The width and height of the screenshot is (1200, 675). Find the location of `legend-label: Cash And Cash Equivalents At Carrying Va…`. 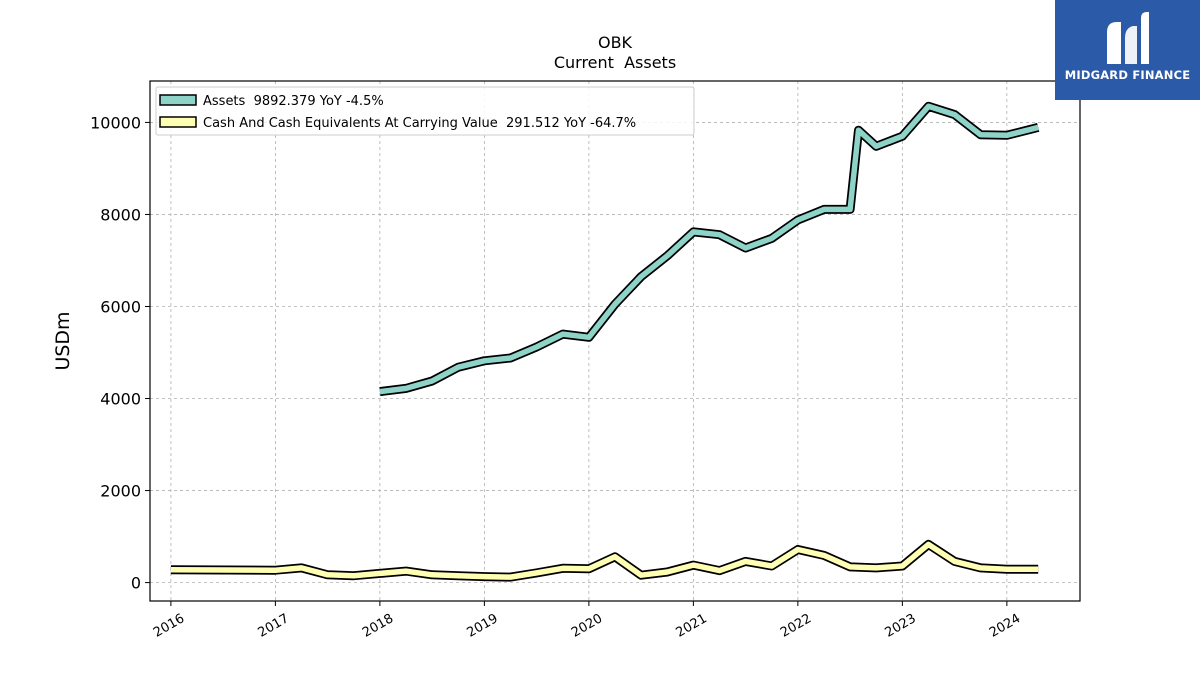

legend-label: Cash And Cash Equivalents At Carrying Va… is located at coordinates (419, 123).